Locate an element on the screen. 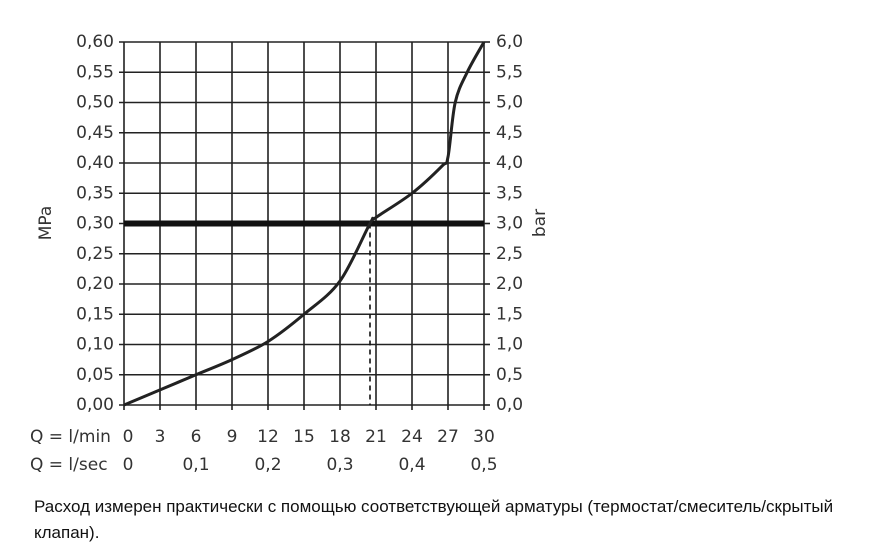 The image size is (880, 556). y-tick-label: 0,55 is located at coordinates (95, 72).